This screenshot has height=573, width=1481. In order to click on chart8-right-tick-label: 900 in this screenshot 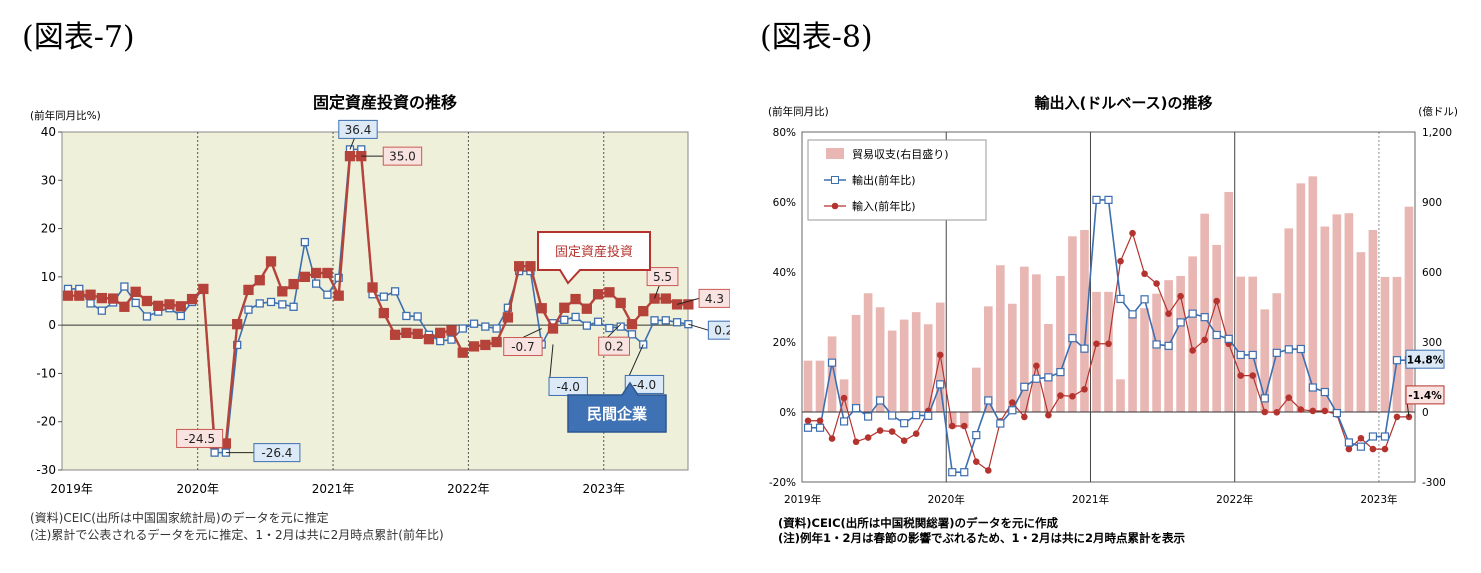, I will do `click(1432, 203)`.